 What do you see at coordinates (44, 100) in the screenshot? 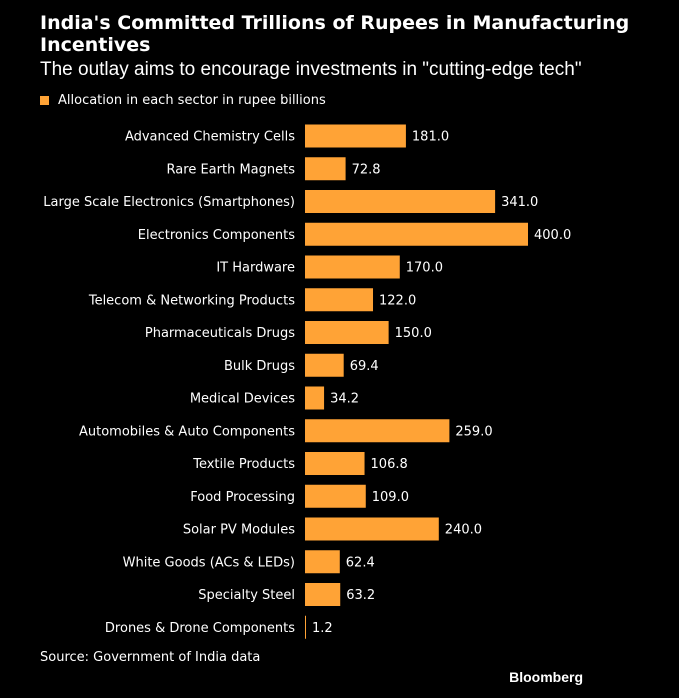
I see `legend-swatch` at bounding box center [44, 100].